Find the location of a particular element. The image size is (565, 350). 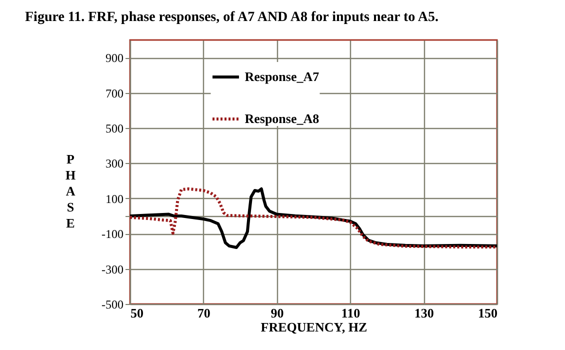

y-axis-title: PHASE is located at coordinates (70, 190).